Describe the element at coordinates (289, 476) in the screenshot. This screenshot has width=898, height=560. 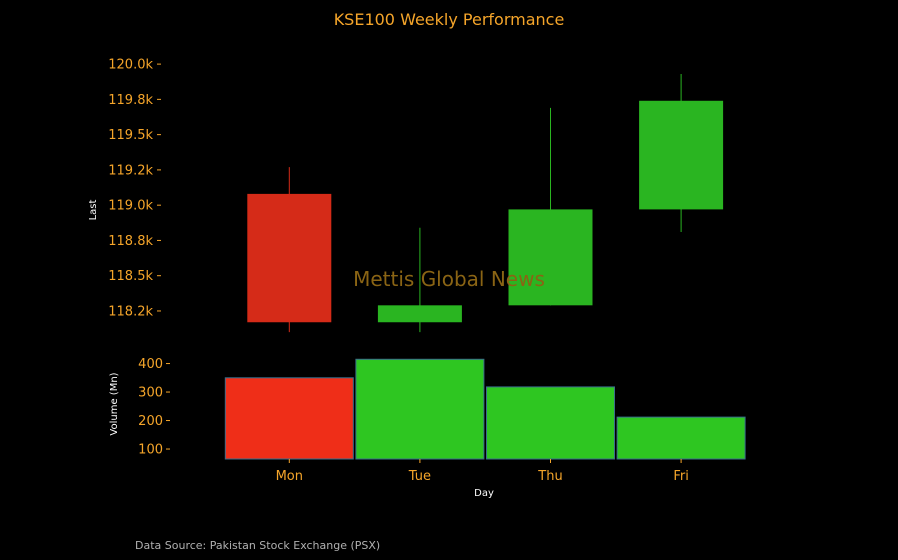
I see `x-tick-label: Mon` at that location.